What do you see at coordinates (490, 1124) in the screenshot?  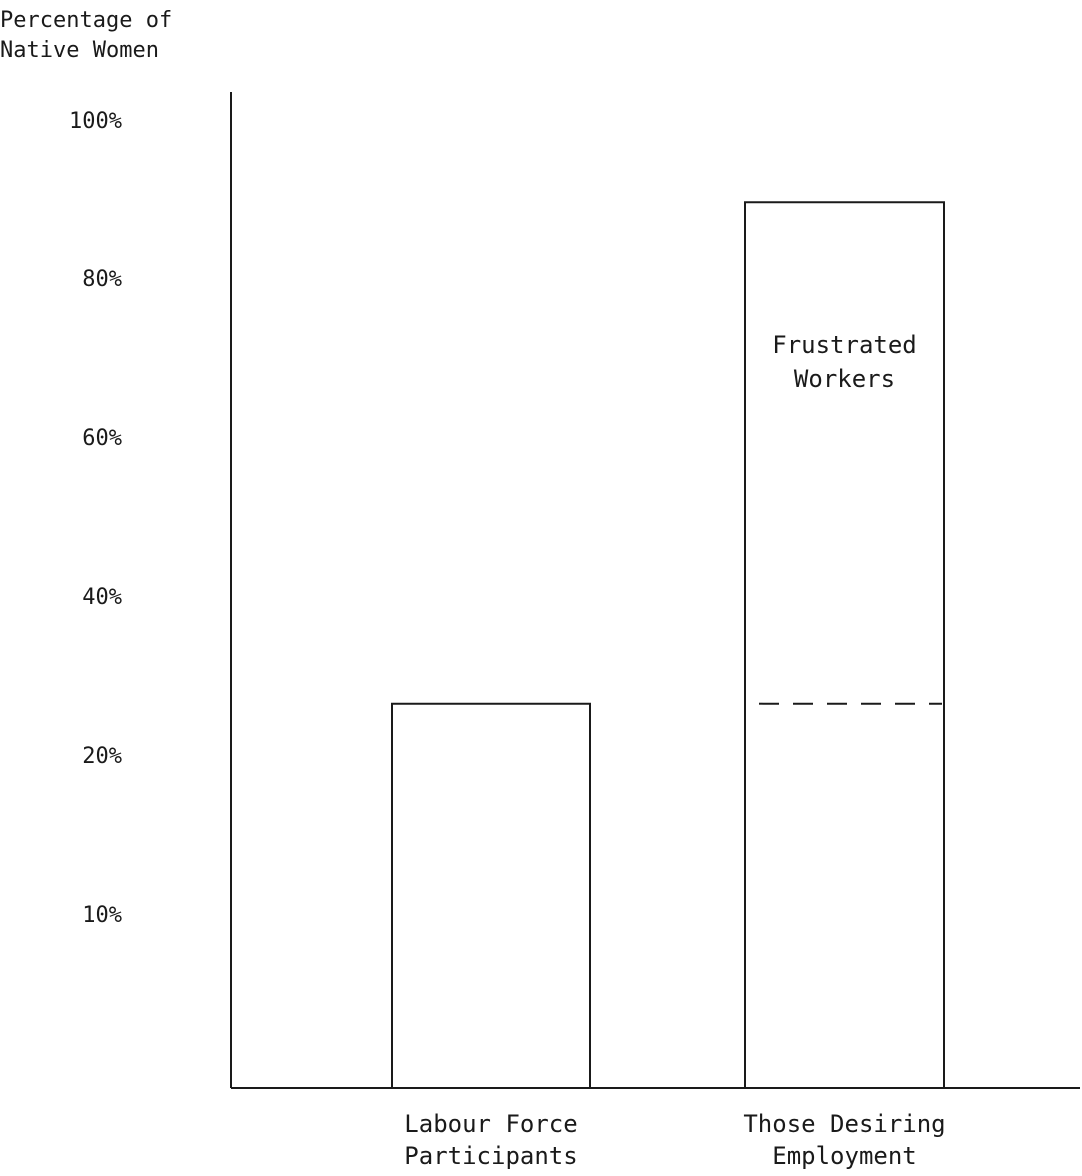 I see `x-category-label: Labour Force` at bounding box center [490, 1124].